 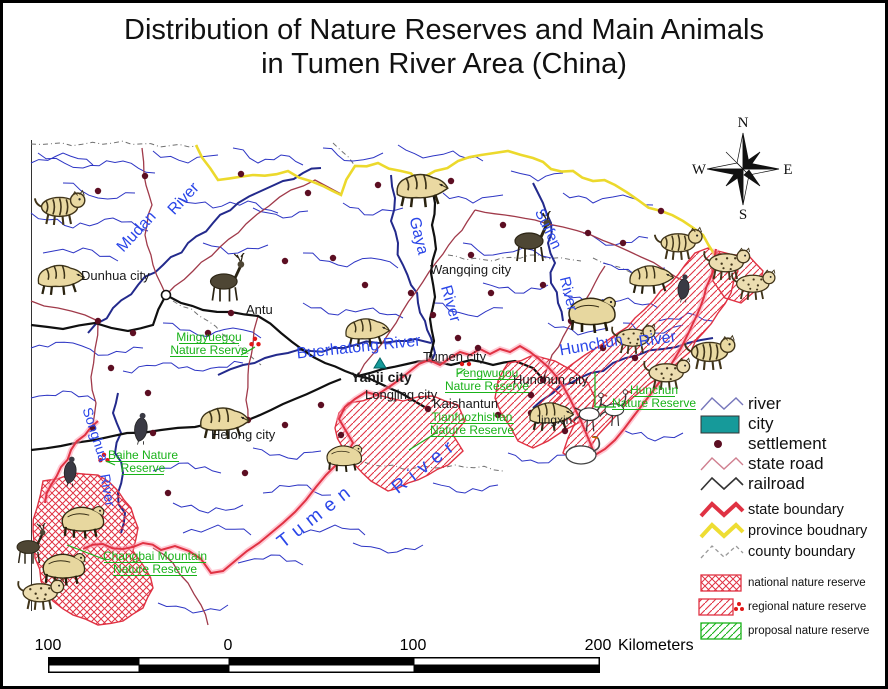 I want to click on state-legend-icon, so click(x=722, y=509).